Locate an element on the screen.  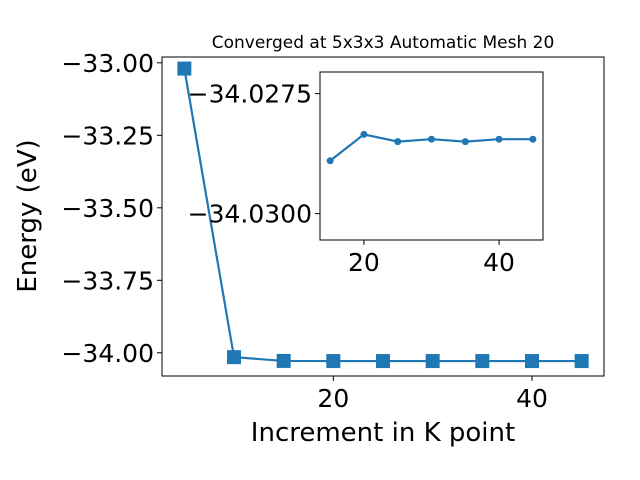
main-y-tick-label: −33.00 is located at coordinates (107, 63).